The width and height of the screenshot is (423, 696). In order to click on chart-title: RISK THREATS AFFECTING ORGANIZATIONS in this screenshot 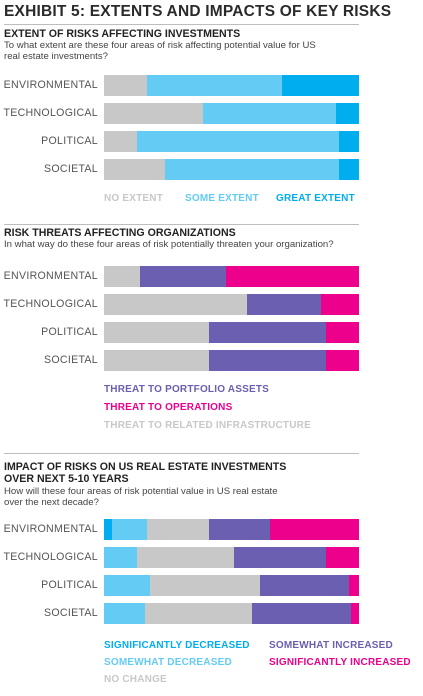, I will do `click(120, 233)`.